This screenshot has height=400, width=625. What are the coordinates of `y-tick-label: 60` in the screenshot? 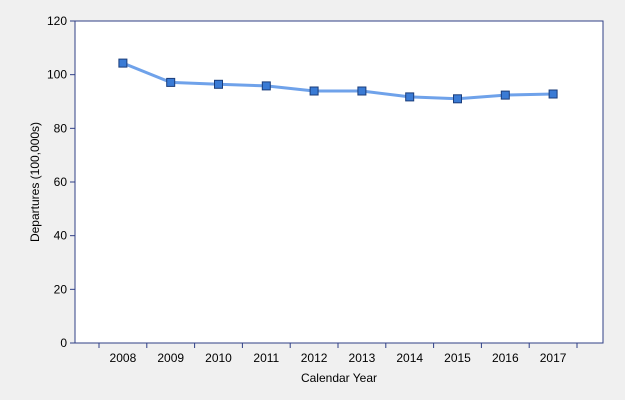 It's located at (61, 182).